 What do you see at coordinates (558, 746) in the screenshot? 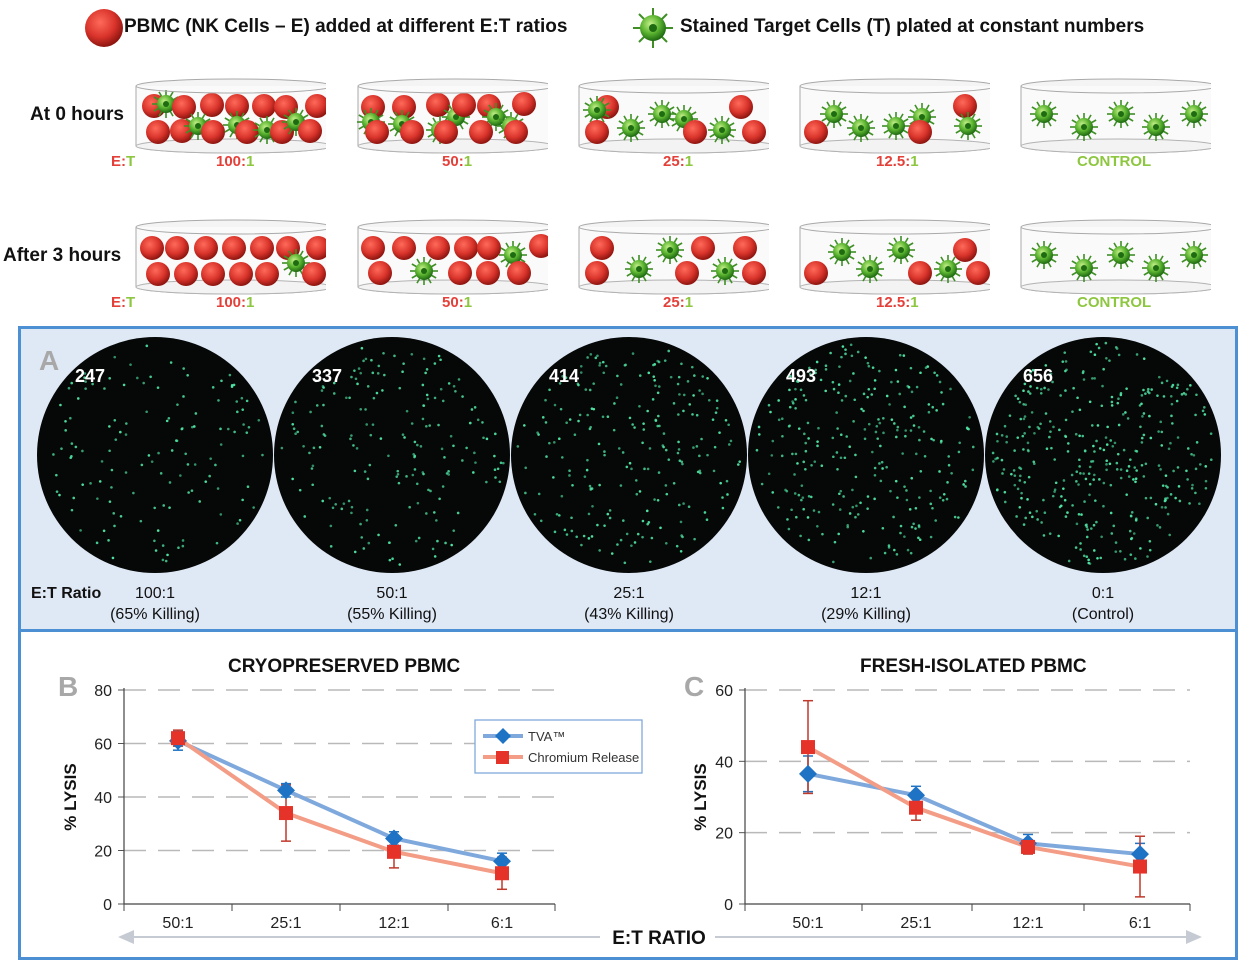
I see `chart-legend: TVA™ Chromium Release` at bounding box center [558, 746].